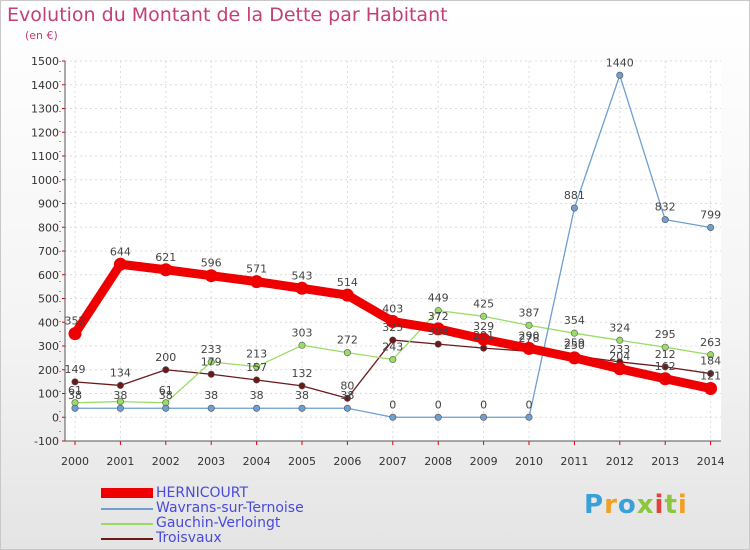  I want to click on legend-label: Wavrans-sur-Ternoise, so click(230, 508).